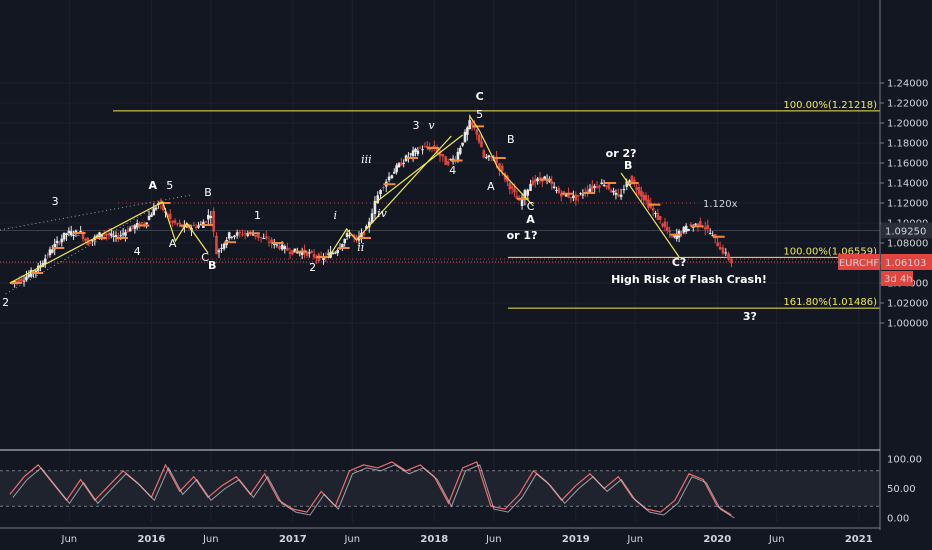 This screenshot has height=550, width=932. What do you see at coordinates (859, 261) in the screenshot?
I see `symbol-badge` at bounding box center [859, 261].